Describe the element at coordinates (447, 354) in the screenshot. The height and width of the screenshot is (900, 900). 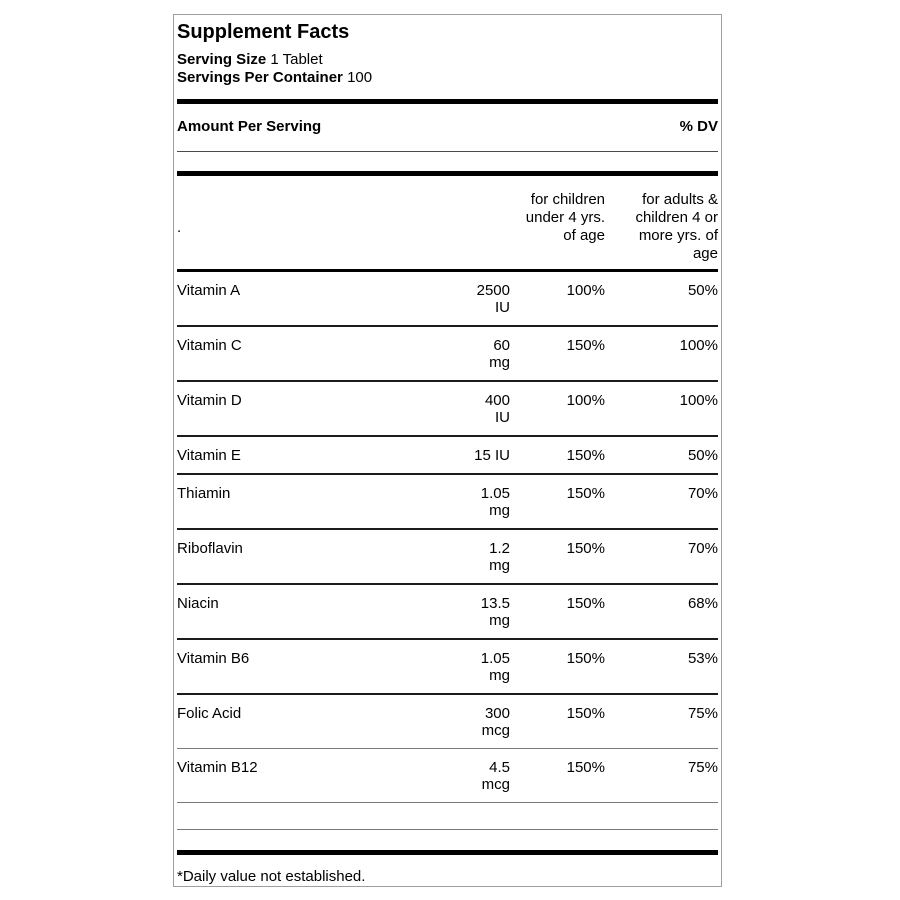
I see `table-row: Vitamin C 60 mg 150% 100%` at that location.